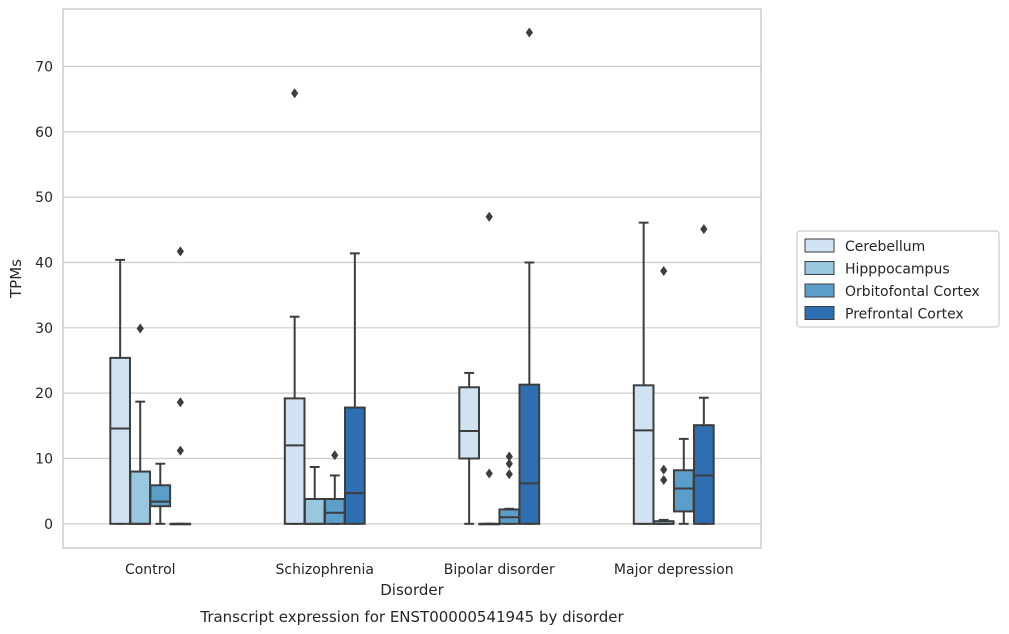 The width and height of the screenshot is (1009, 634). I want to click on y-tick-label: 40, so click(44, 263).